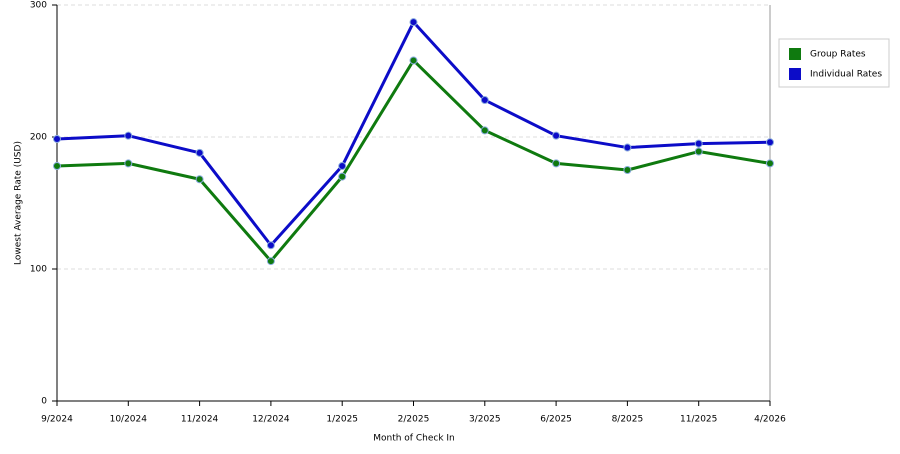  Describe the element at coordinates (698, 420) in the screenshot. I see `x-tick-label: 11/2025` at that location.